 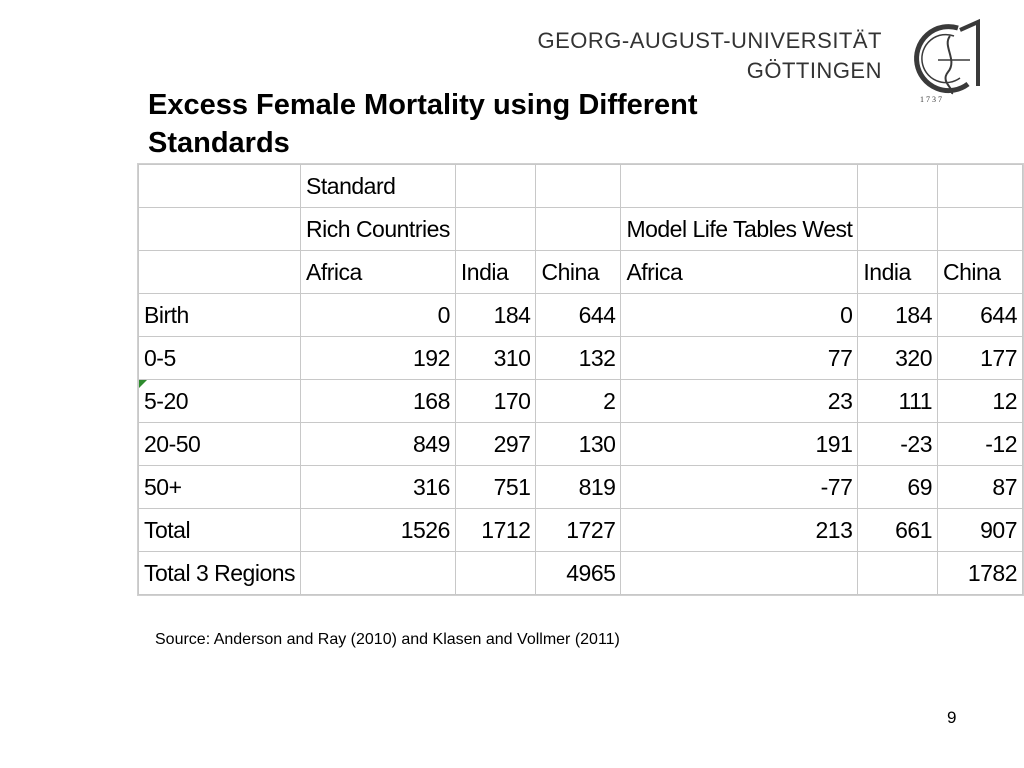 I want to click on table-cell: 170, so click(x=495, y=401).